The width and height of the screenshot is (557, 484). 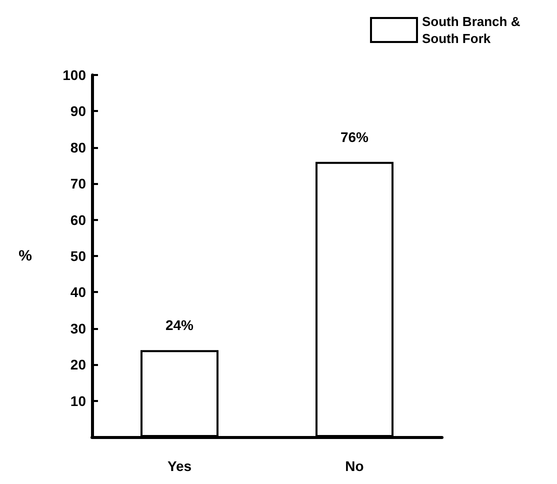 I want to click on data-label: 24%, so click(x=179, y=325).